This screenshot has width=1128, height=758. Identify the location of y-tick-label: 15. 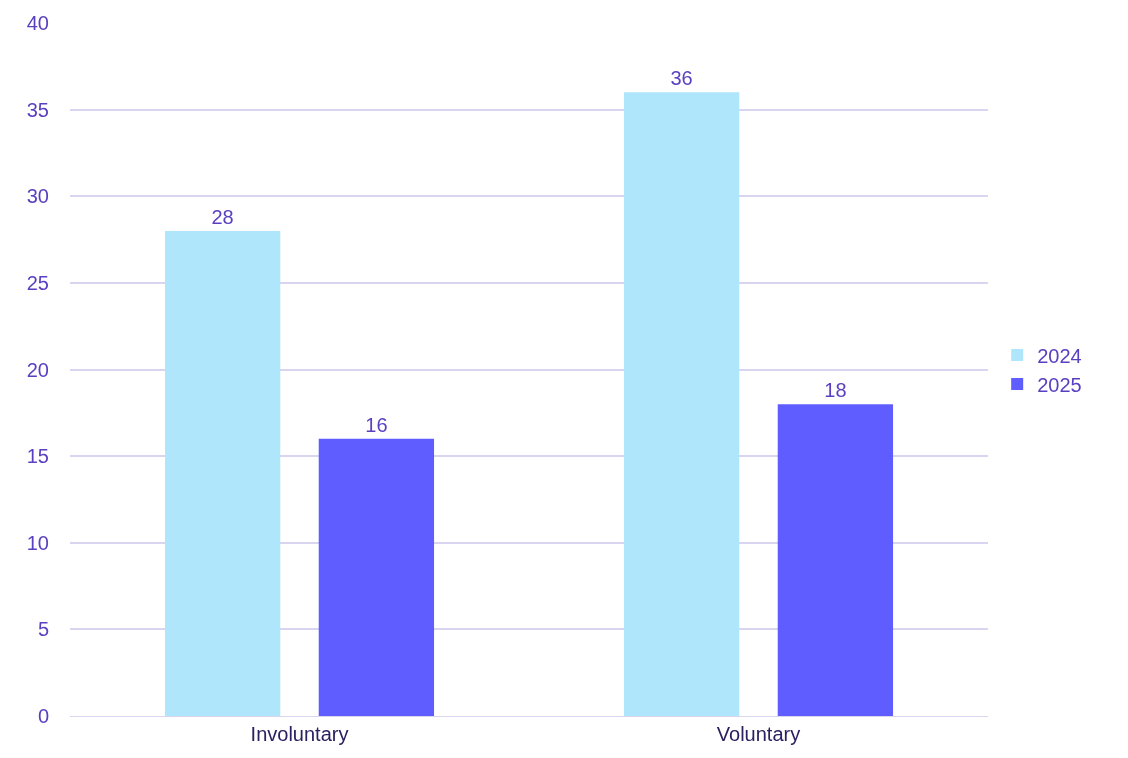
(37, 456).